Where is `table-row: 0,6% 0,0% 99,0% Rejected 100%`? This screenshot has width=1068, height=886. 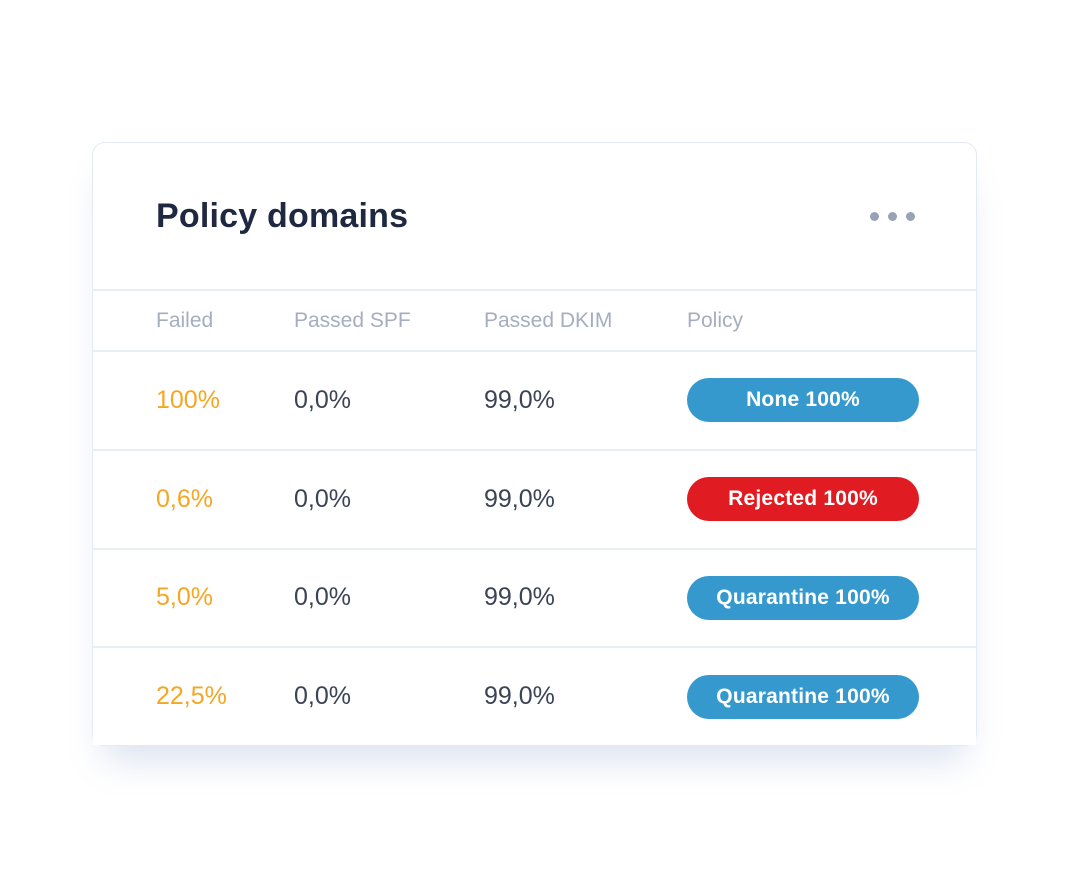
table-row: 0,6% 0,0% 99,0% Rejected 100% is located at coordinates (534, 498).